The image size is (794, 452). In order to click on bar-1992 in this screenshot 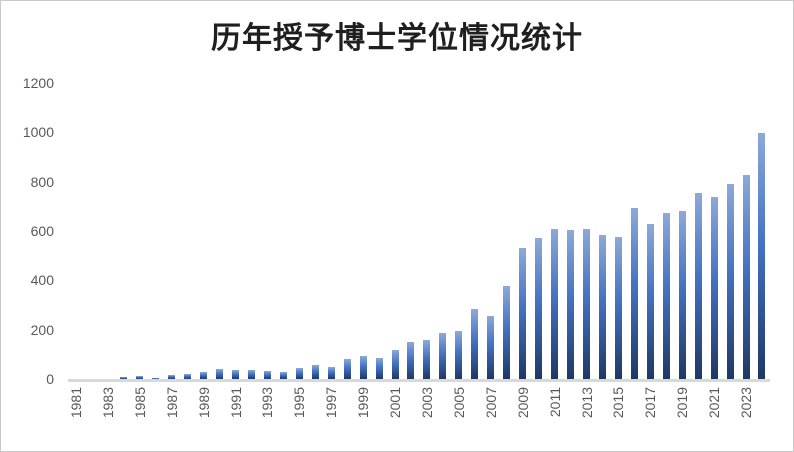, I will do `click(251, 374)`.